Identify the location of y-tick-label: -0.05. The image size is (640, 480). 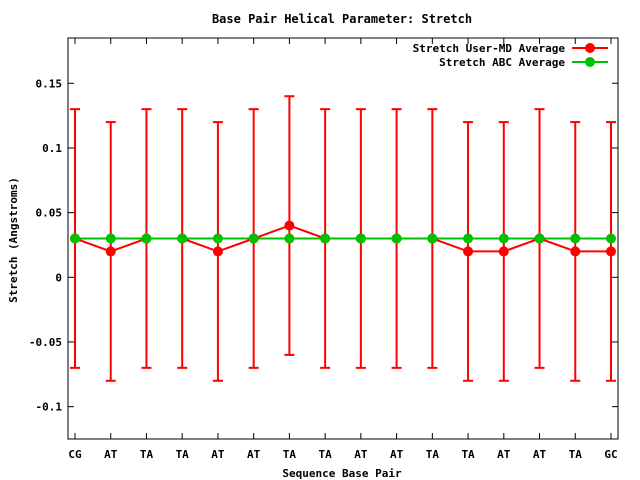
(45, 342).